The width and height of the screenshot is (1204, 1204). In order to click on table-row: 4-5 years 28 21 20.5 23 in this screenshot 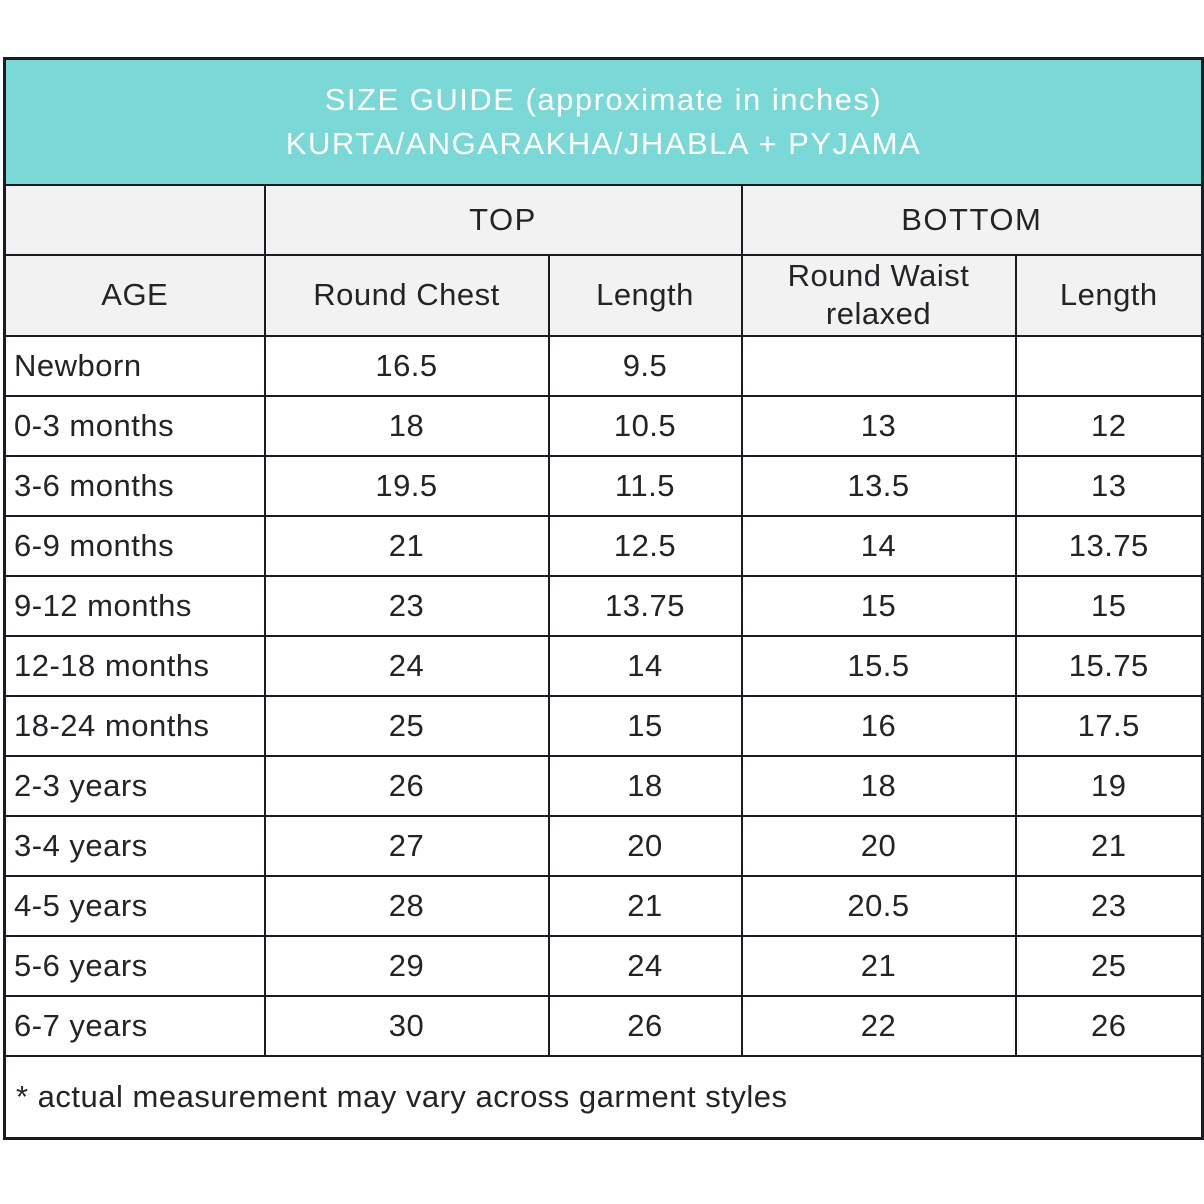, I will do `click(603, 906)`.